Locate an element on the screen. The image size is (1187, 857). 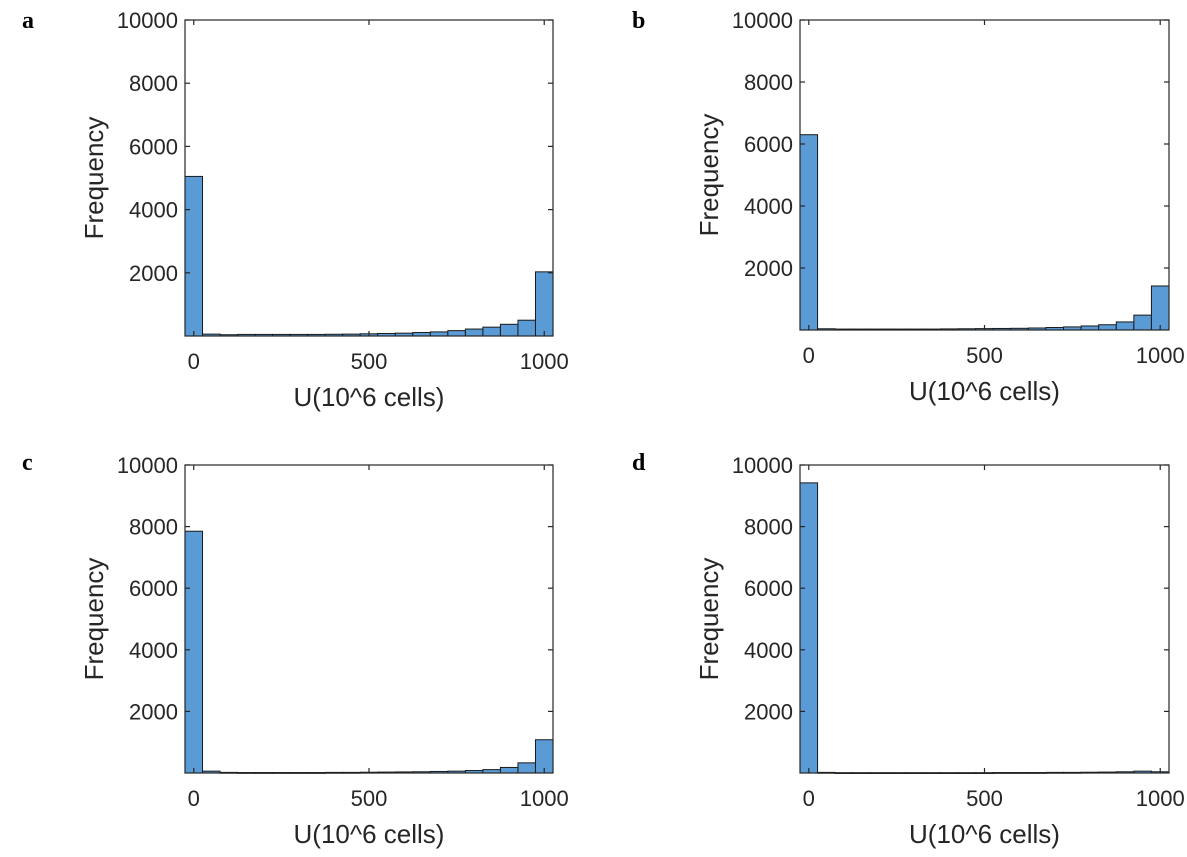
panel-letter: a is located at coordinates (28, 21).